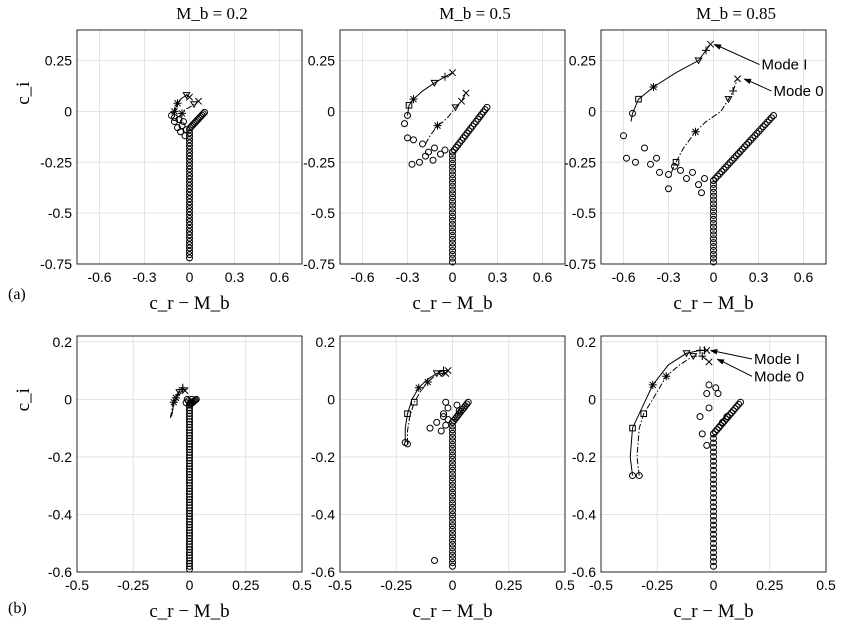  Describe the element at coordinates (592, 111) in the screenshot. I see `y-tick-label: 0` at that location.